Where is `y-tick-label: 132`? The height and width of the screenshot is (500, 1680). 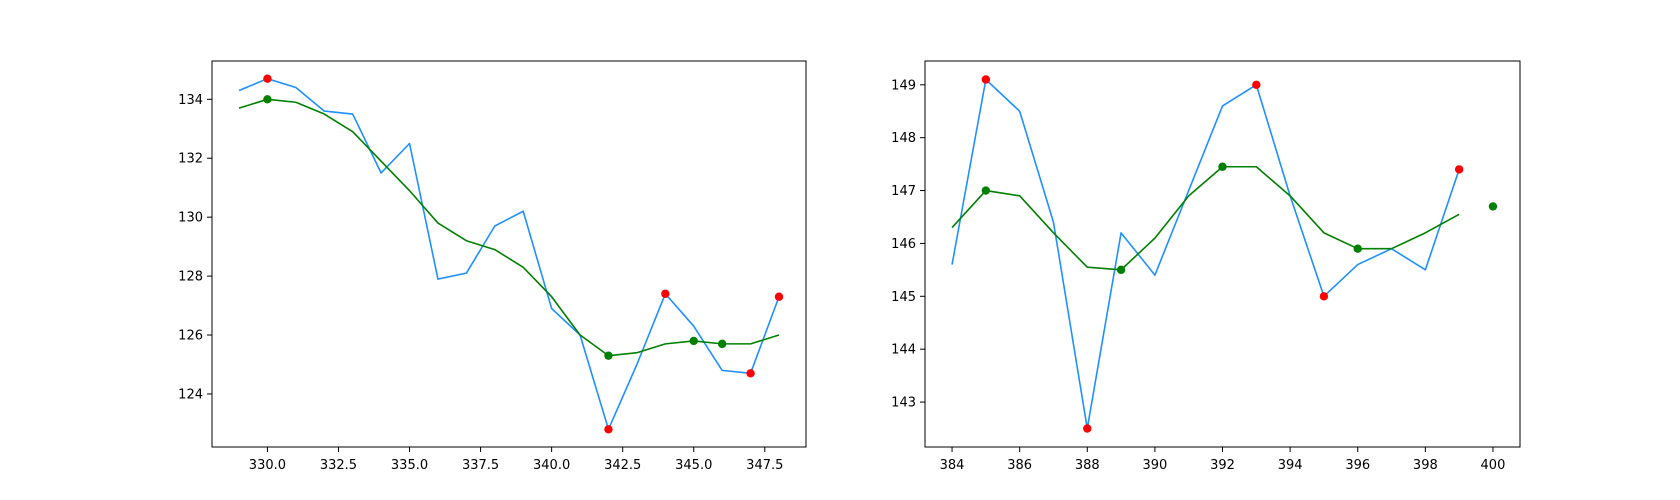 y-tick-label: 132 is located at coordinates (190, 159).